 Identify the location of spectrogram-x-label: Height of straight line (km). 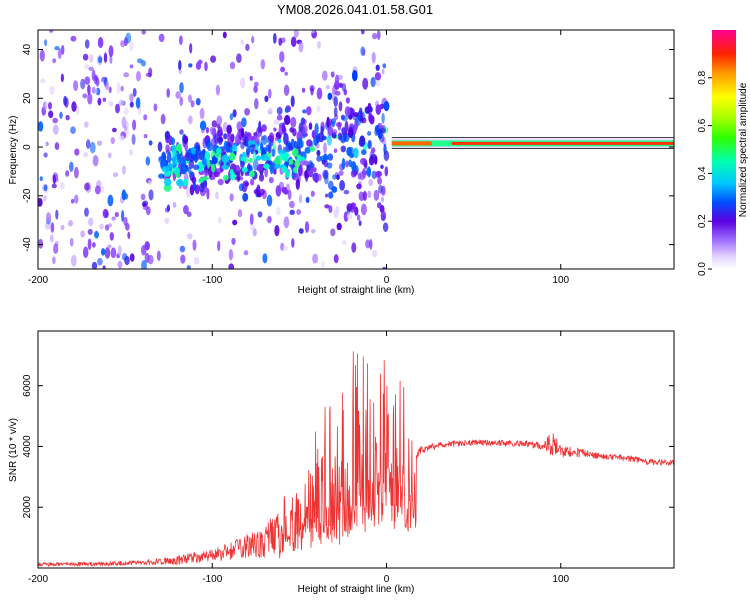
(356, 290).